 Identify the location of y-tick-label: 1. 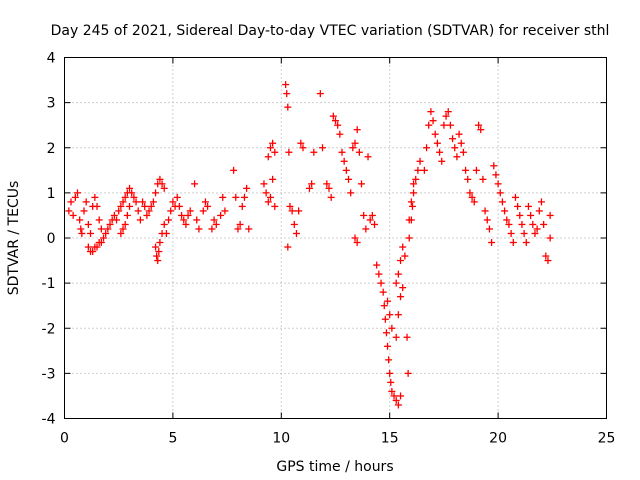
(51, 194).